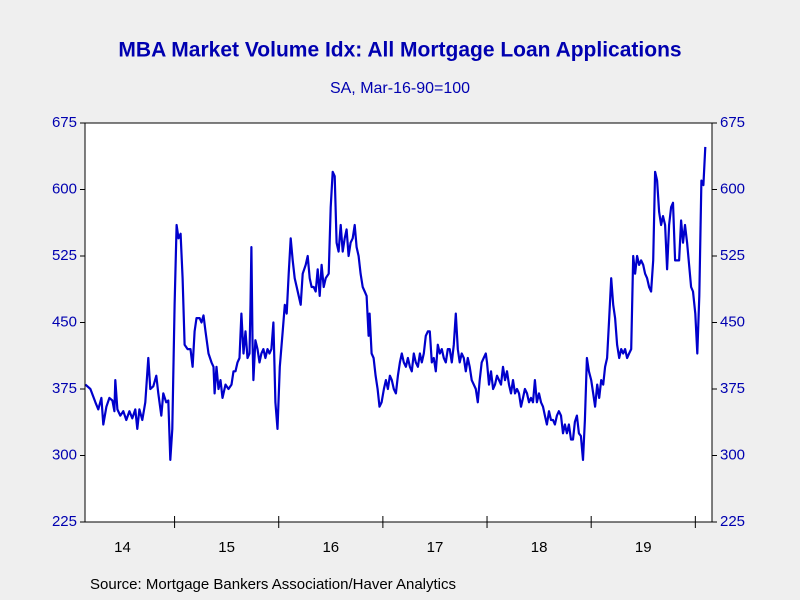 The width and height of the screenshot is (800, 600). What do you see at coordinates (643, 547) in the screenshot?
I see `x-tick-label: 19` at bounding box center [643, 547].